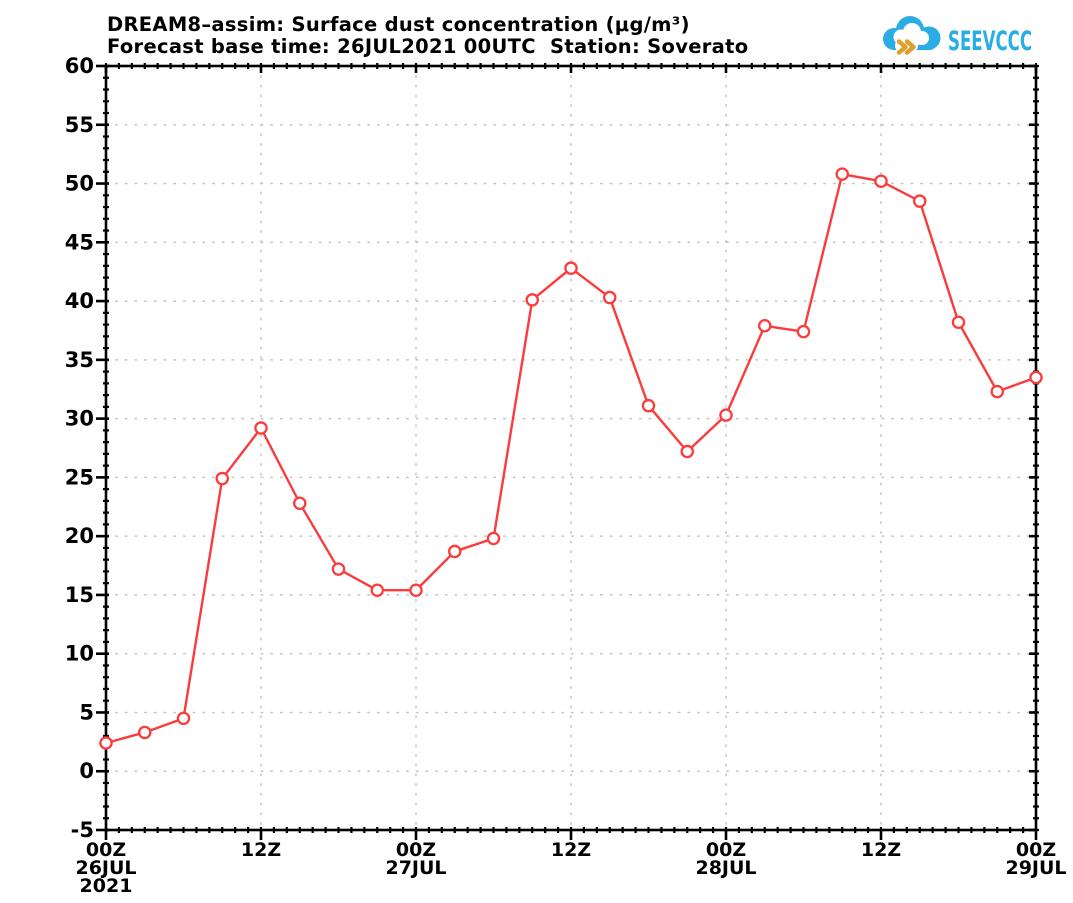  Describe the element at coordinates (86, 771) in the screenshot. I see `y-tick-label: 0` at that location.